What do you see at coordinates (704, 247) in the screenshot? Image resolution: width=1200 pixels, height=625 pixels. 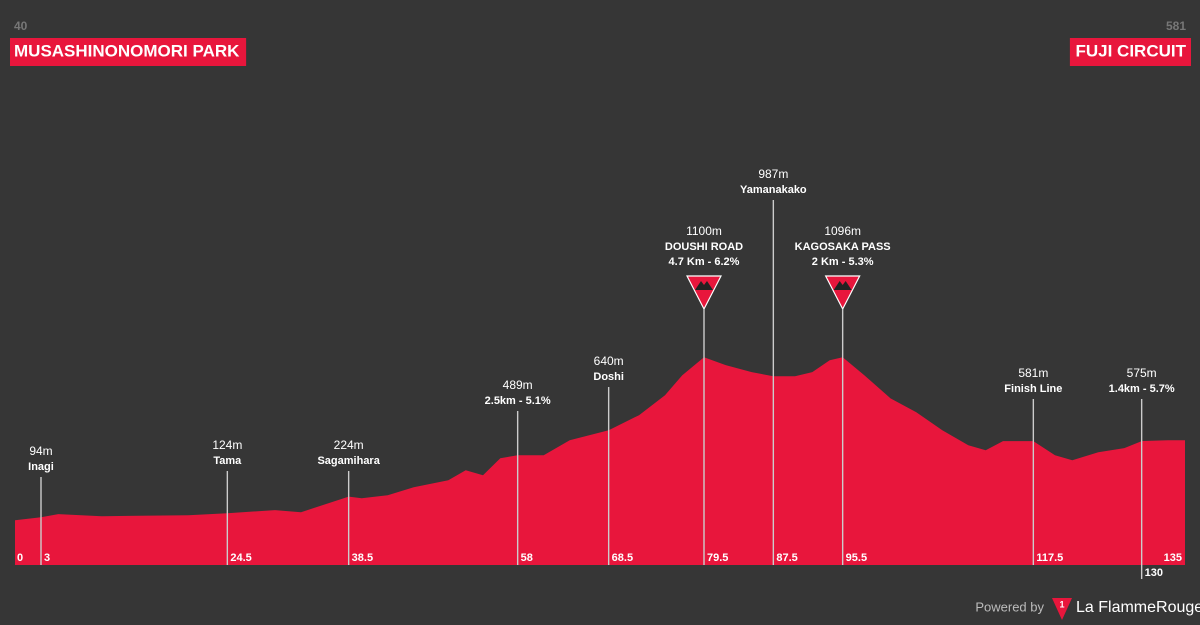 I see `waypoint-name: DOUSHI ROAD` at bounding box center [704, 247].